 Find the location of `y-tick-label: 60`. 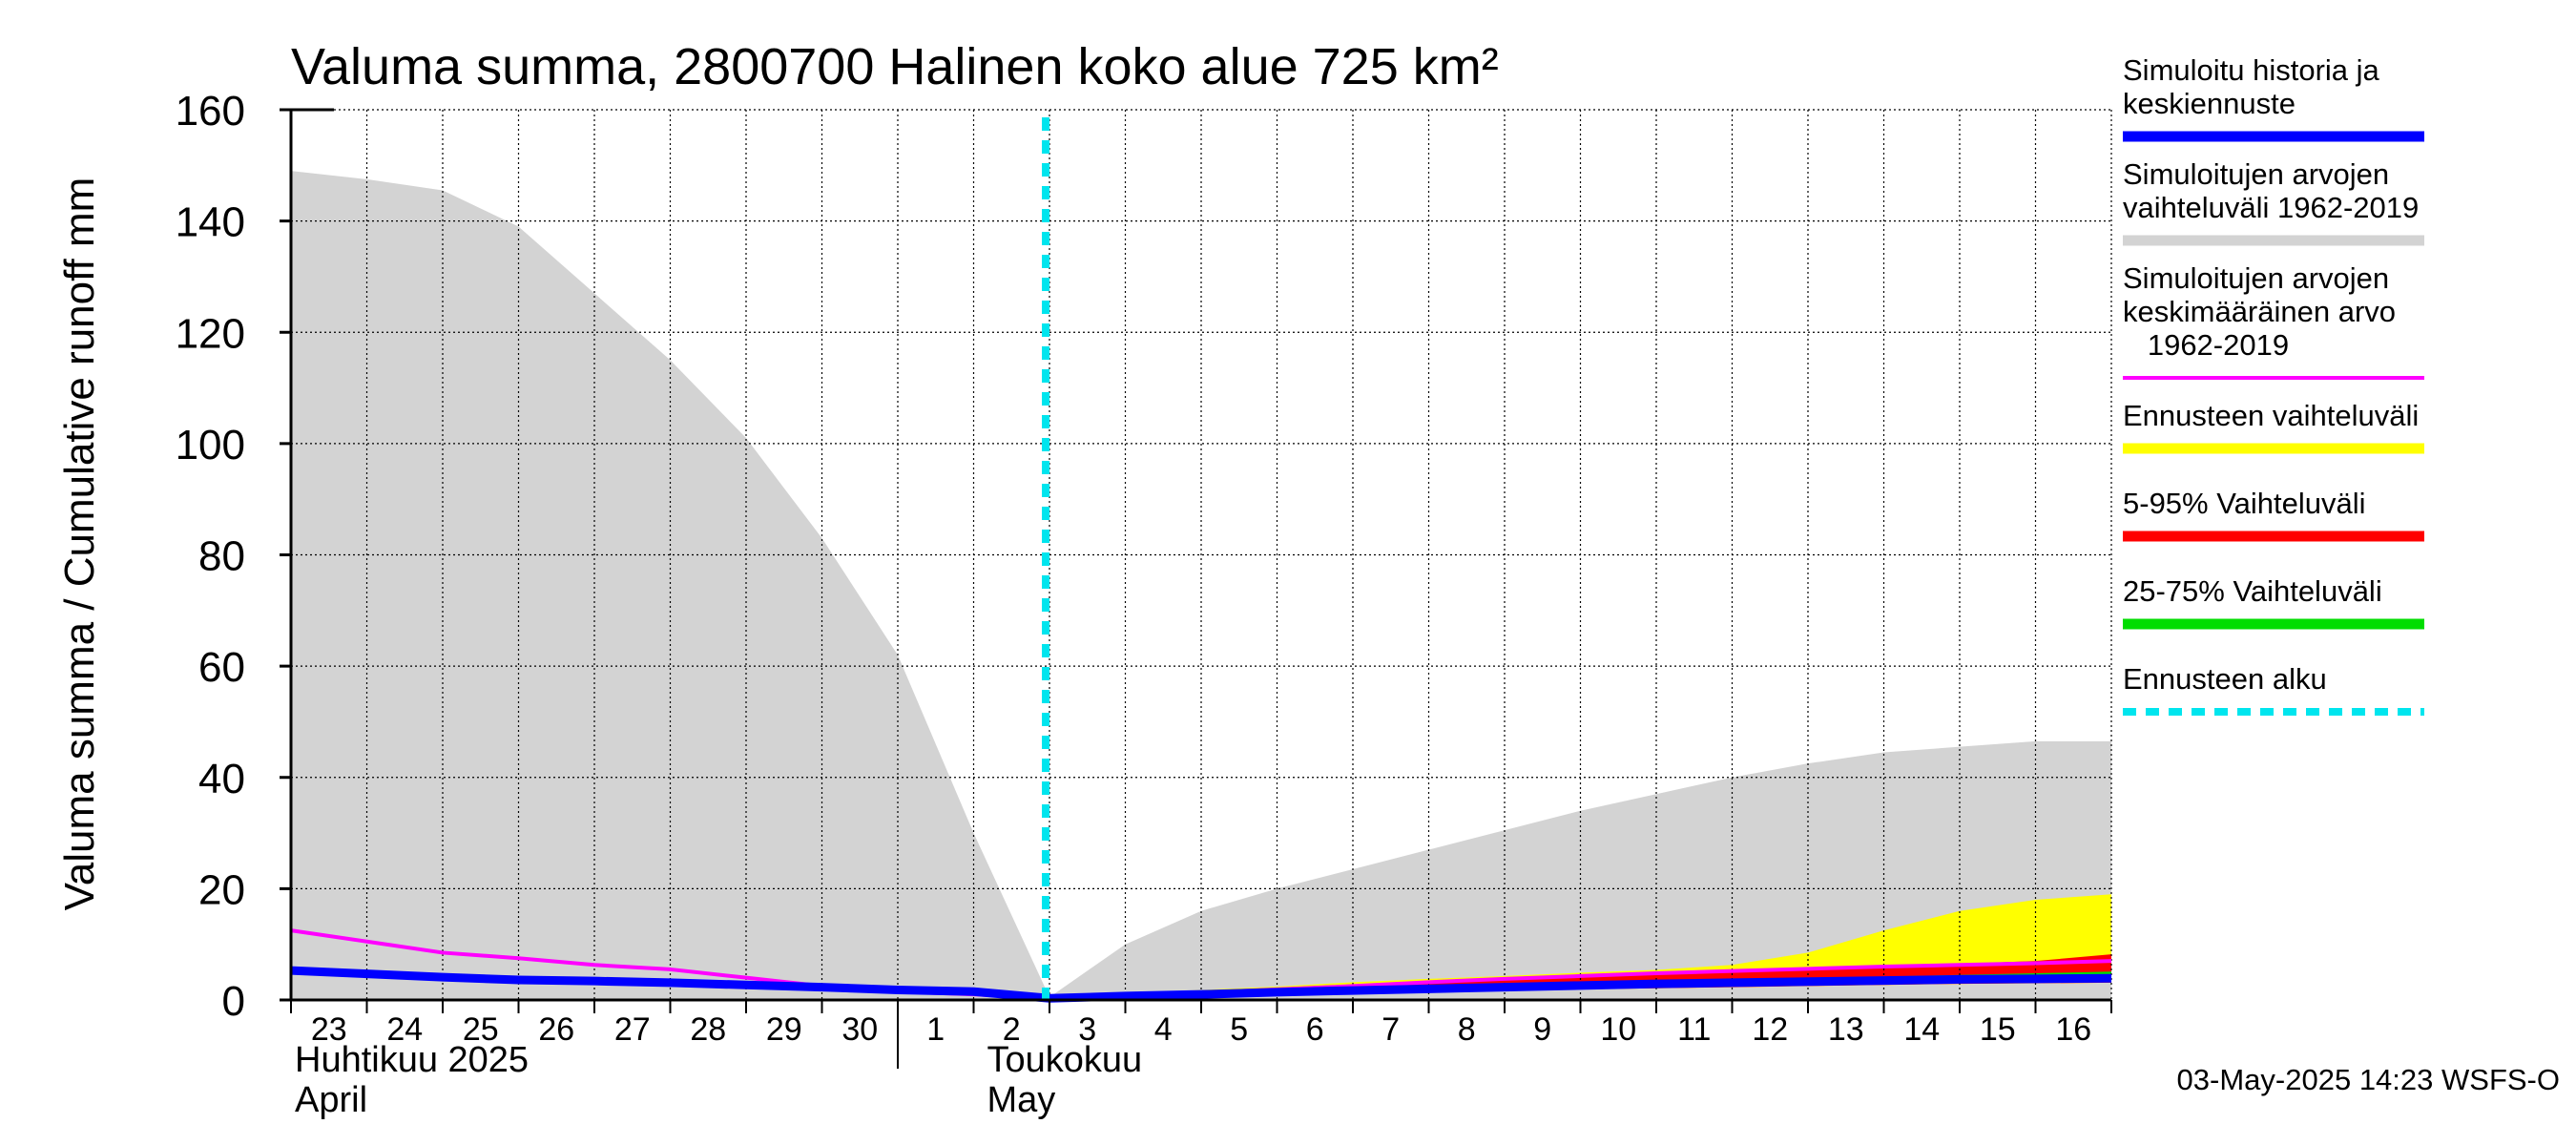

y-tick-label: 60 is located at coordinates (221, 667).